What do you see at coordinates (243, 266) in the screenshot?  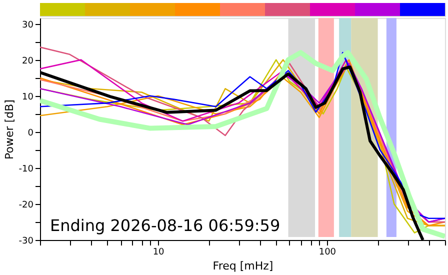 I see `x-axis-title: Freq [mHz]` at bounding box center [243, 266].